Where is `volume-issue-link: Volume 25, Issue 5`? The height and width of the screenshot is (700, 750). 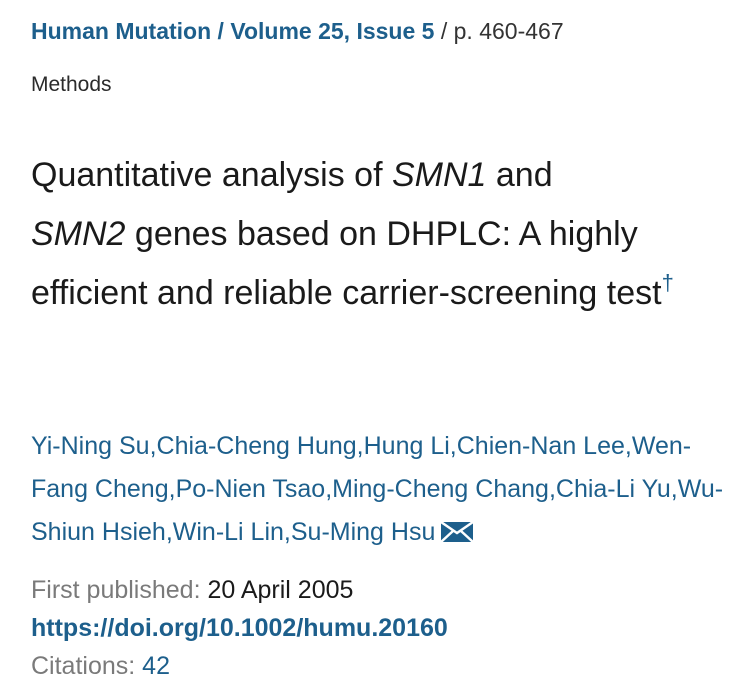 volume-issue-link: Volume 25, Issue 5 is located at coordinates (332, 31).